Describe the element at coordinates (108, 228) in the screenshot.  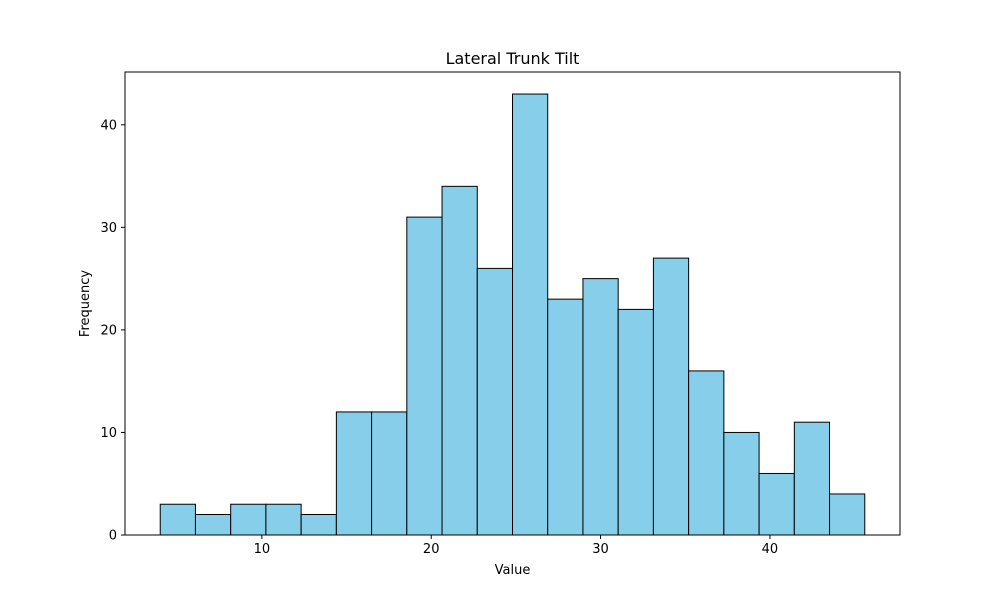
I see `y-tick-label: 30` at that location.